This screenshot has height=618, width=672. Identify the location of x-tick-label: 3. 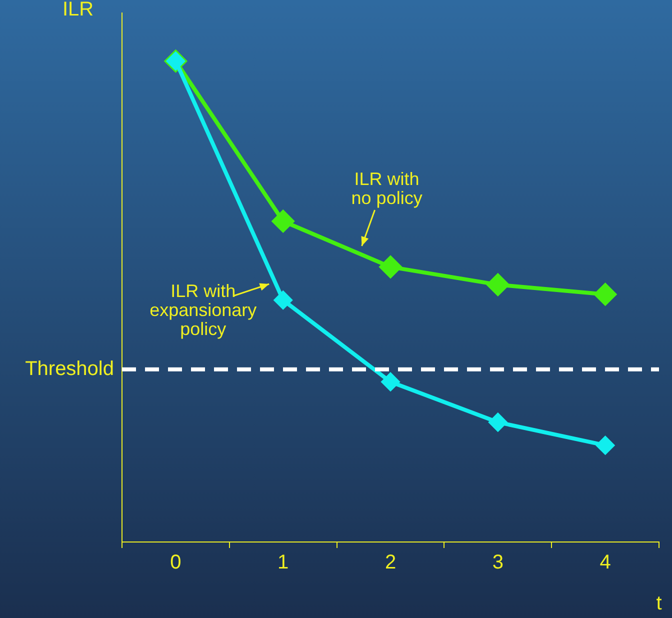
(498, 563).